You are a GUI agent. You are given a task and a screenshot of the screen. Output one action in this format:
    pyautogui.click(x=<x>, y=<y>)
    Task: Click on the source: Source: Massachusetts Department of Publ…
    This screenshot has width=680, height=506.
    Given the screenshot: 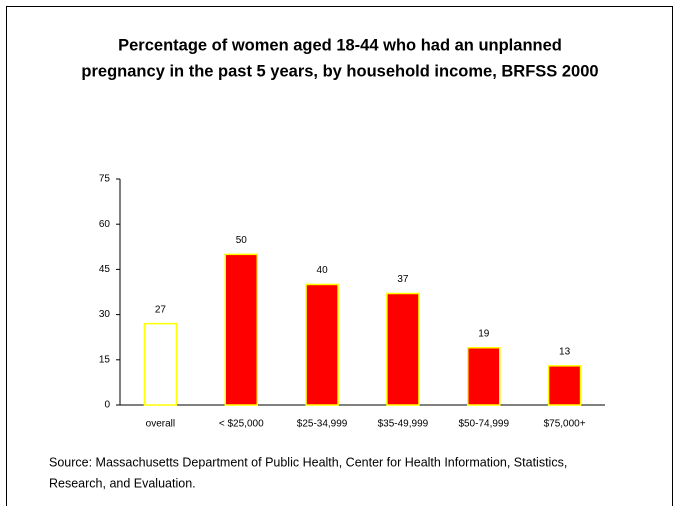 What is the action you would take?
    pyautogui.click(x=308, y=462)
    